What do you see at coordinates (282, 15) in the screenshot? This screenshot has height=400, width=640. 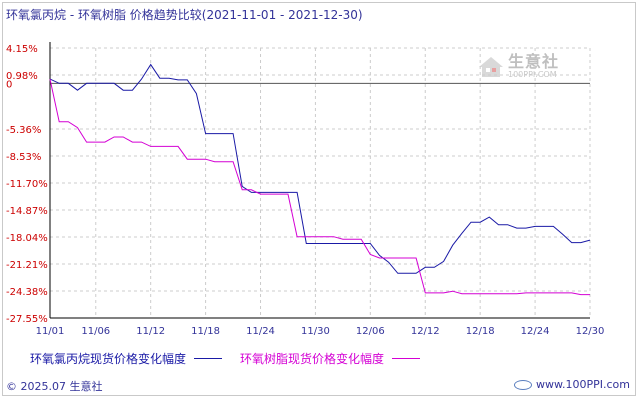 I see `date-range: (2021-11-01 - 2021-12-30)` at bounding box center [282, 15].